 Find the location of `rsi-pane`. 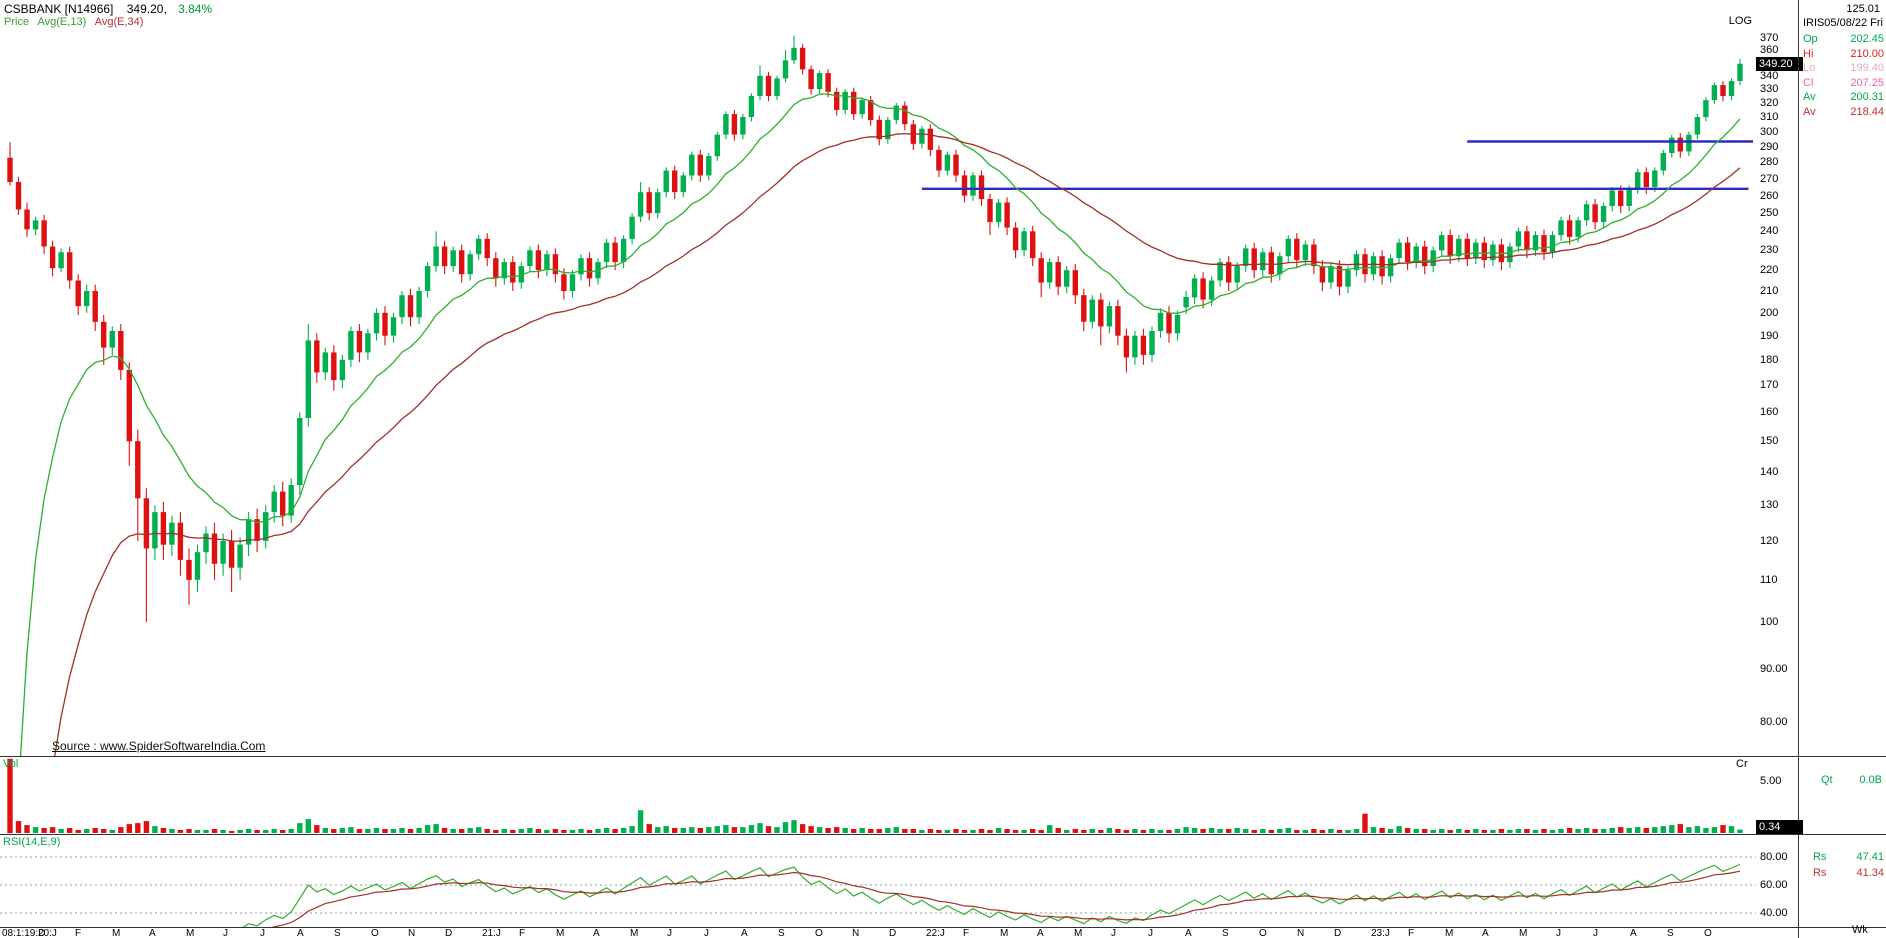

rsi-pane is located at coordinates (878, 886).